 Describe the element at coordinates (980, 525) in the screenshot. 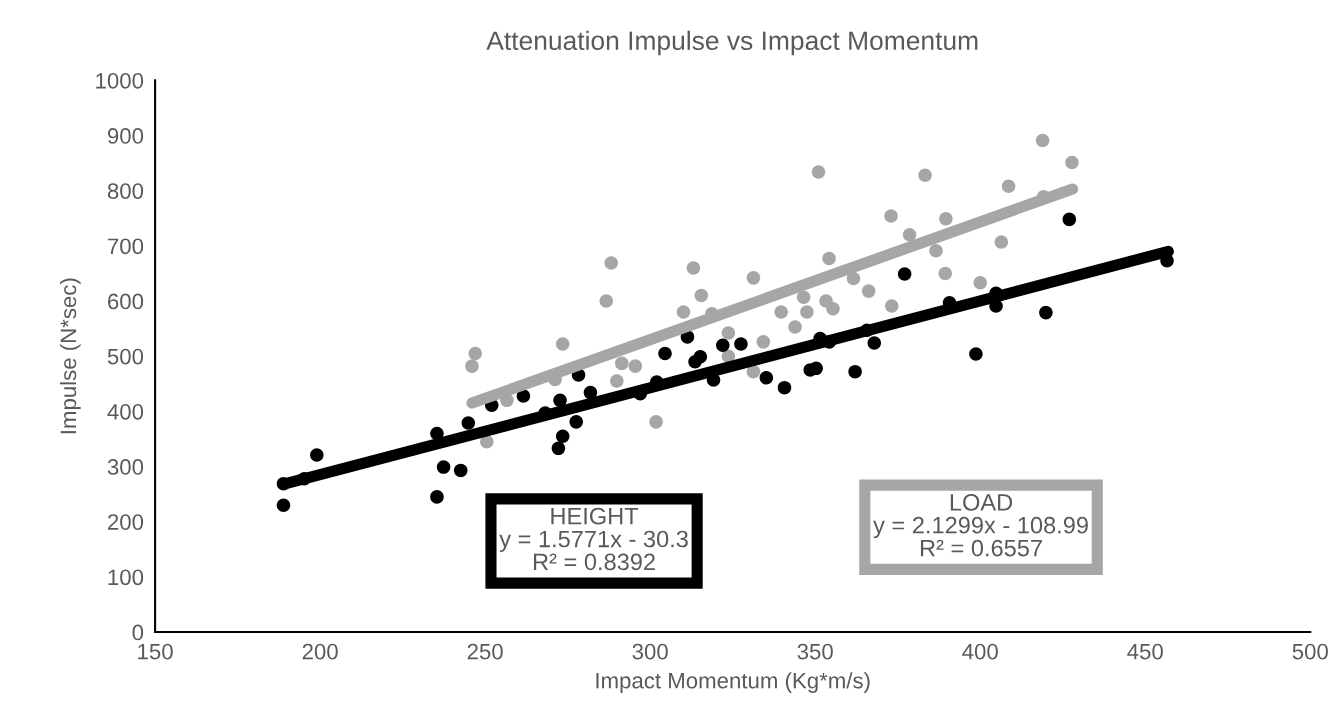

I see `annotation: LOAD y = 2.1299x - 108.99 R² = 0.6557` at that location.